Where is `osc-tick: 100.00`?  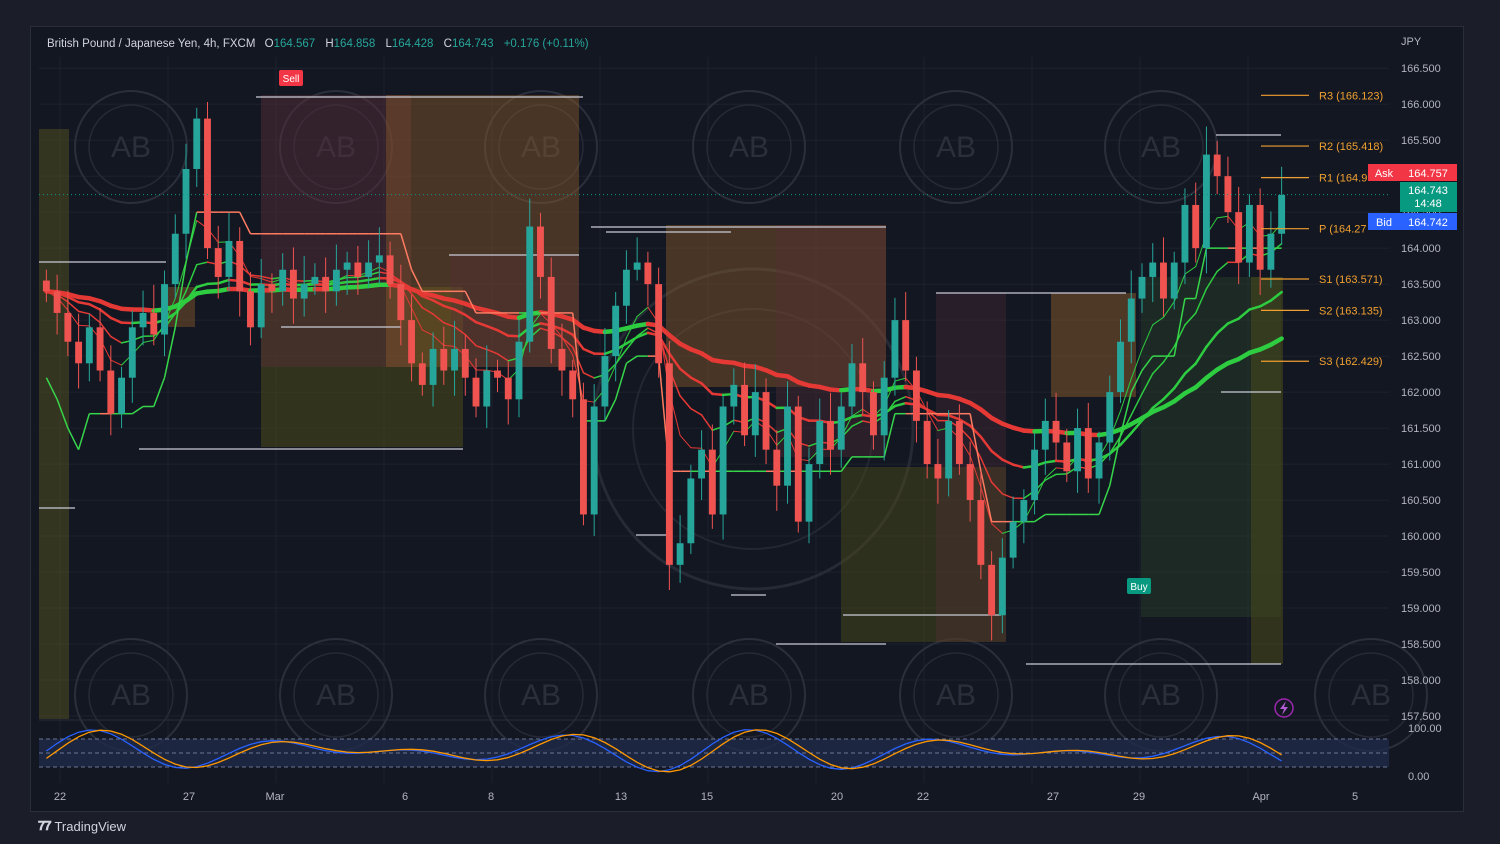
osc-tick: 100.00 is located at coordinates (1425, 729).